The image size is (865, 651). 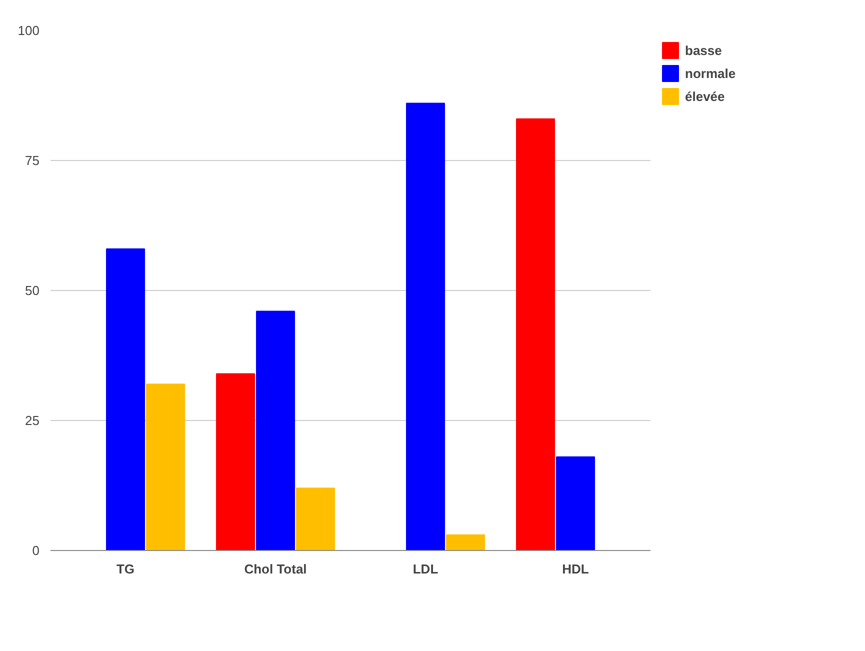 I want to click on x-tick-label: TG, so click(x=125, y=569).